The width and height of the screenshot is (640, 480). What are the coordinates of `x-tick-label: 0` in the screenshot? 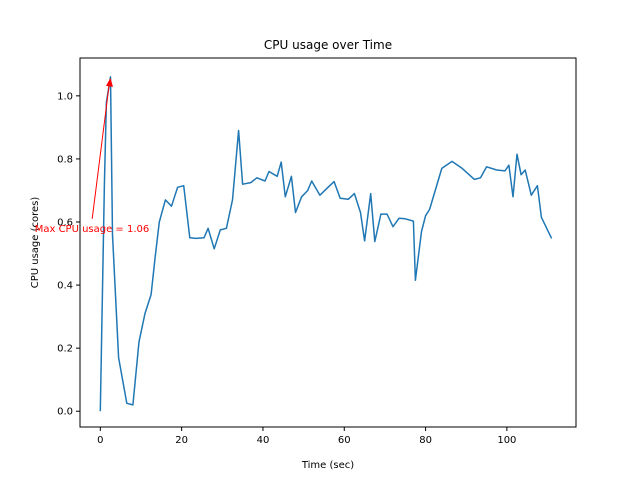 It's located at (100, 440).